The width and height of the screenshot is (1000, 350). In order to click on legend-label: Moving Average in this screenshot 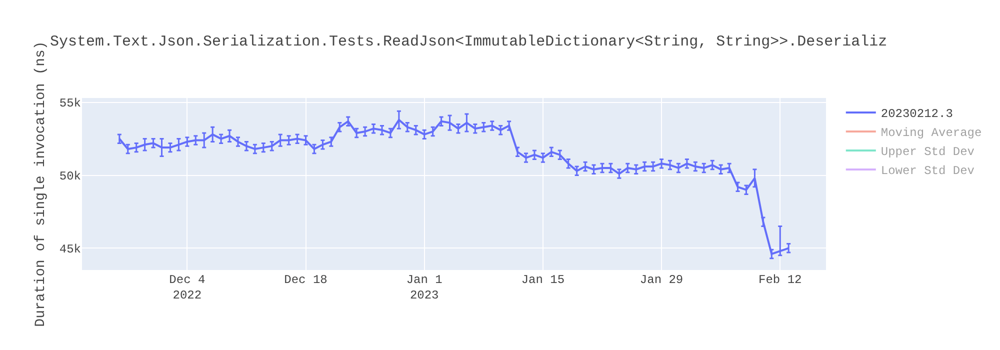, I will do `click(931, 133)`.